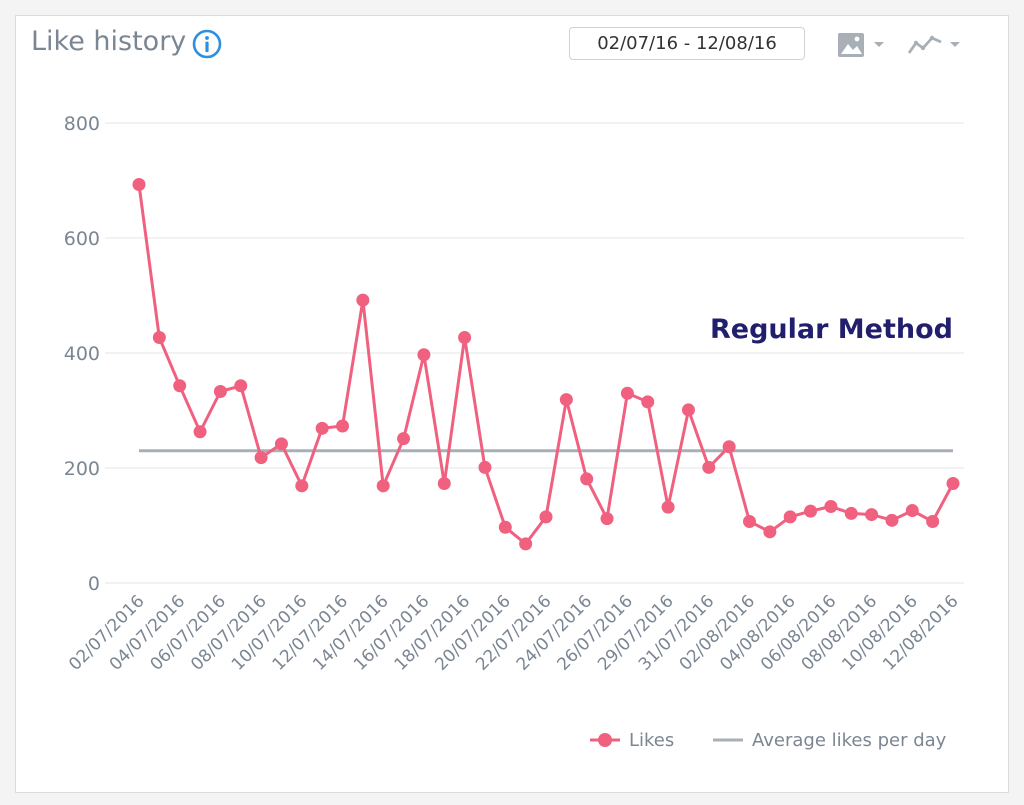 The image size is (1024, 805). I want to click on export-image-button, so click(864, 45).